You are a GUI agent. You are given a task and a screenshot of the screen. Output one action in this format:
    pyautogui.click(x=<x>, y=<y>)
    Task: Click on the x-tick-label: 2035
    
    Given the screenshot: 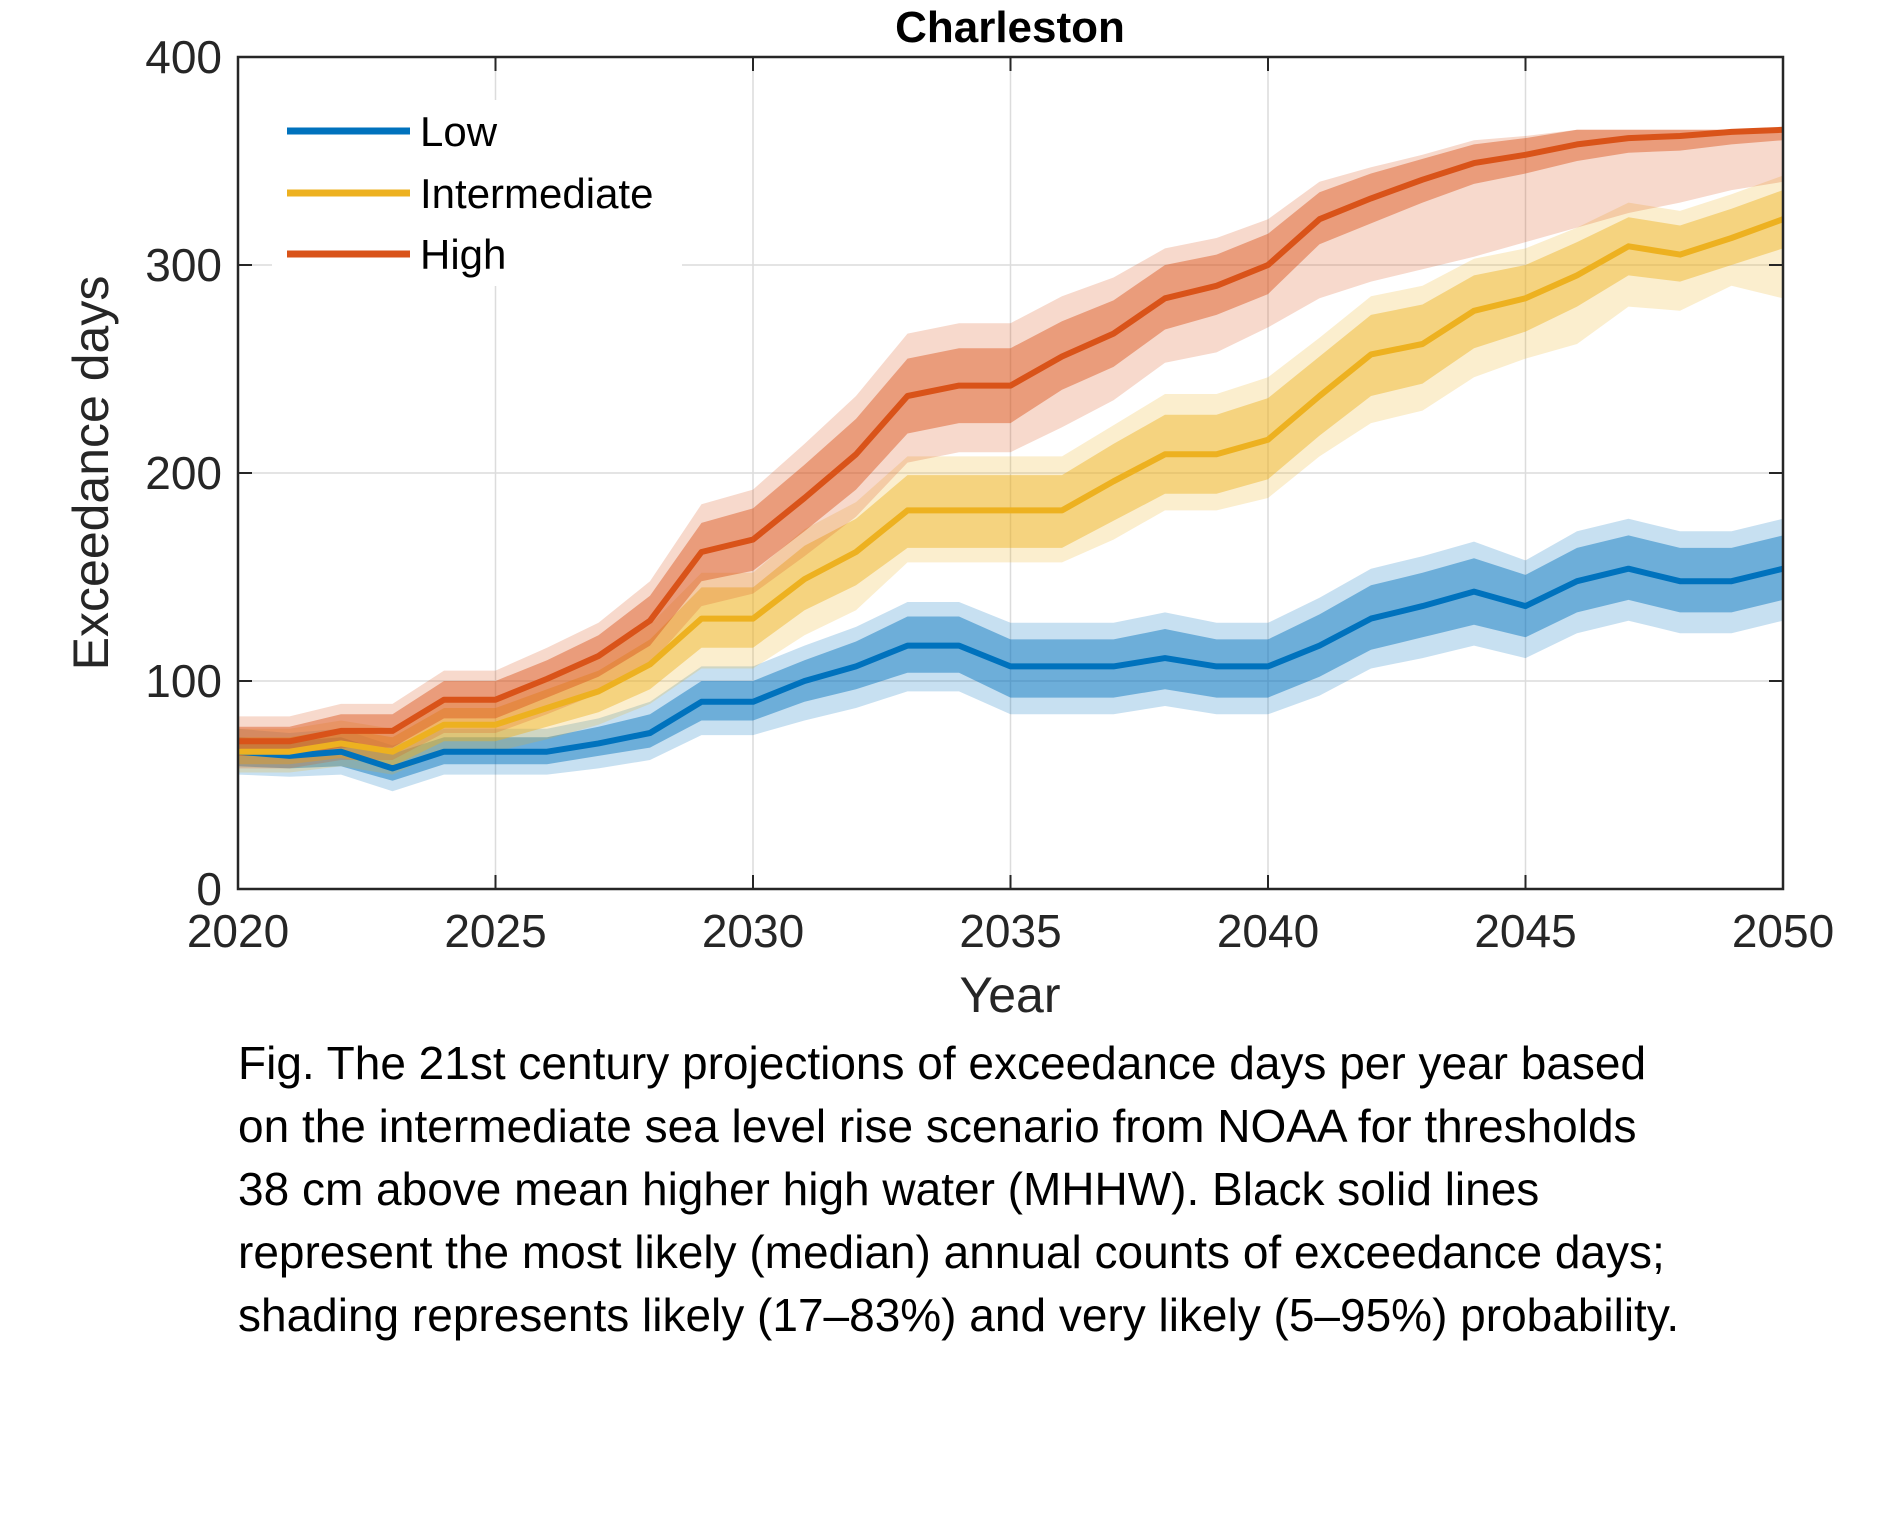 What is the action you would take?
    pyautogui.click(x=1010, y=931)
    